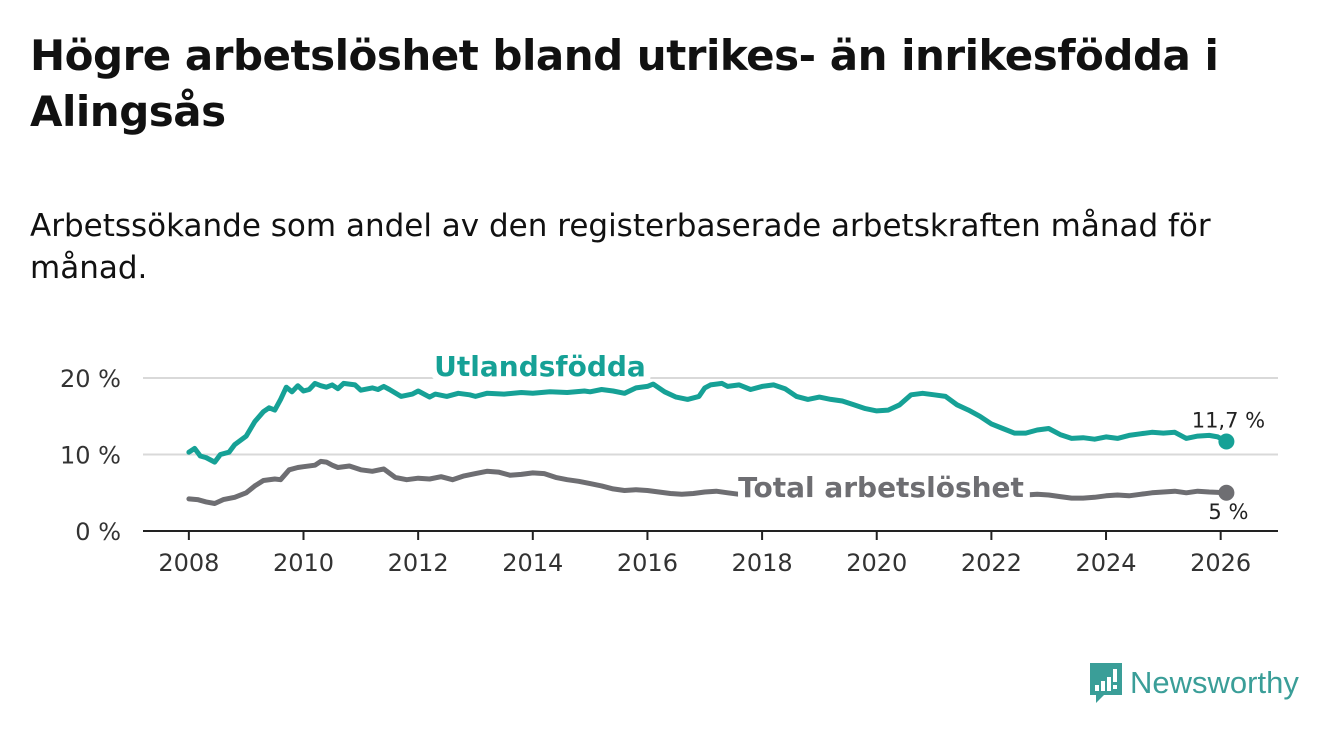 The image size is (1340, 734). I want to click on grid-lines, so click(710, 416).